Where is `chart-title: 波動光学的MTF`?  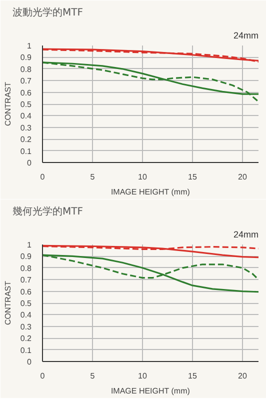
chart-title: 波動光学的MTF is located at coordinates (48, 12).